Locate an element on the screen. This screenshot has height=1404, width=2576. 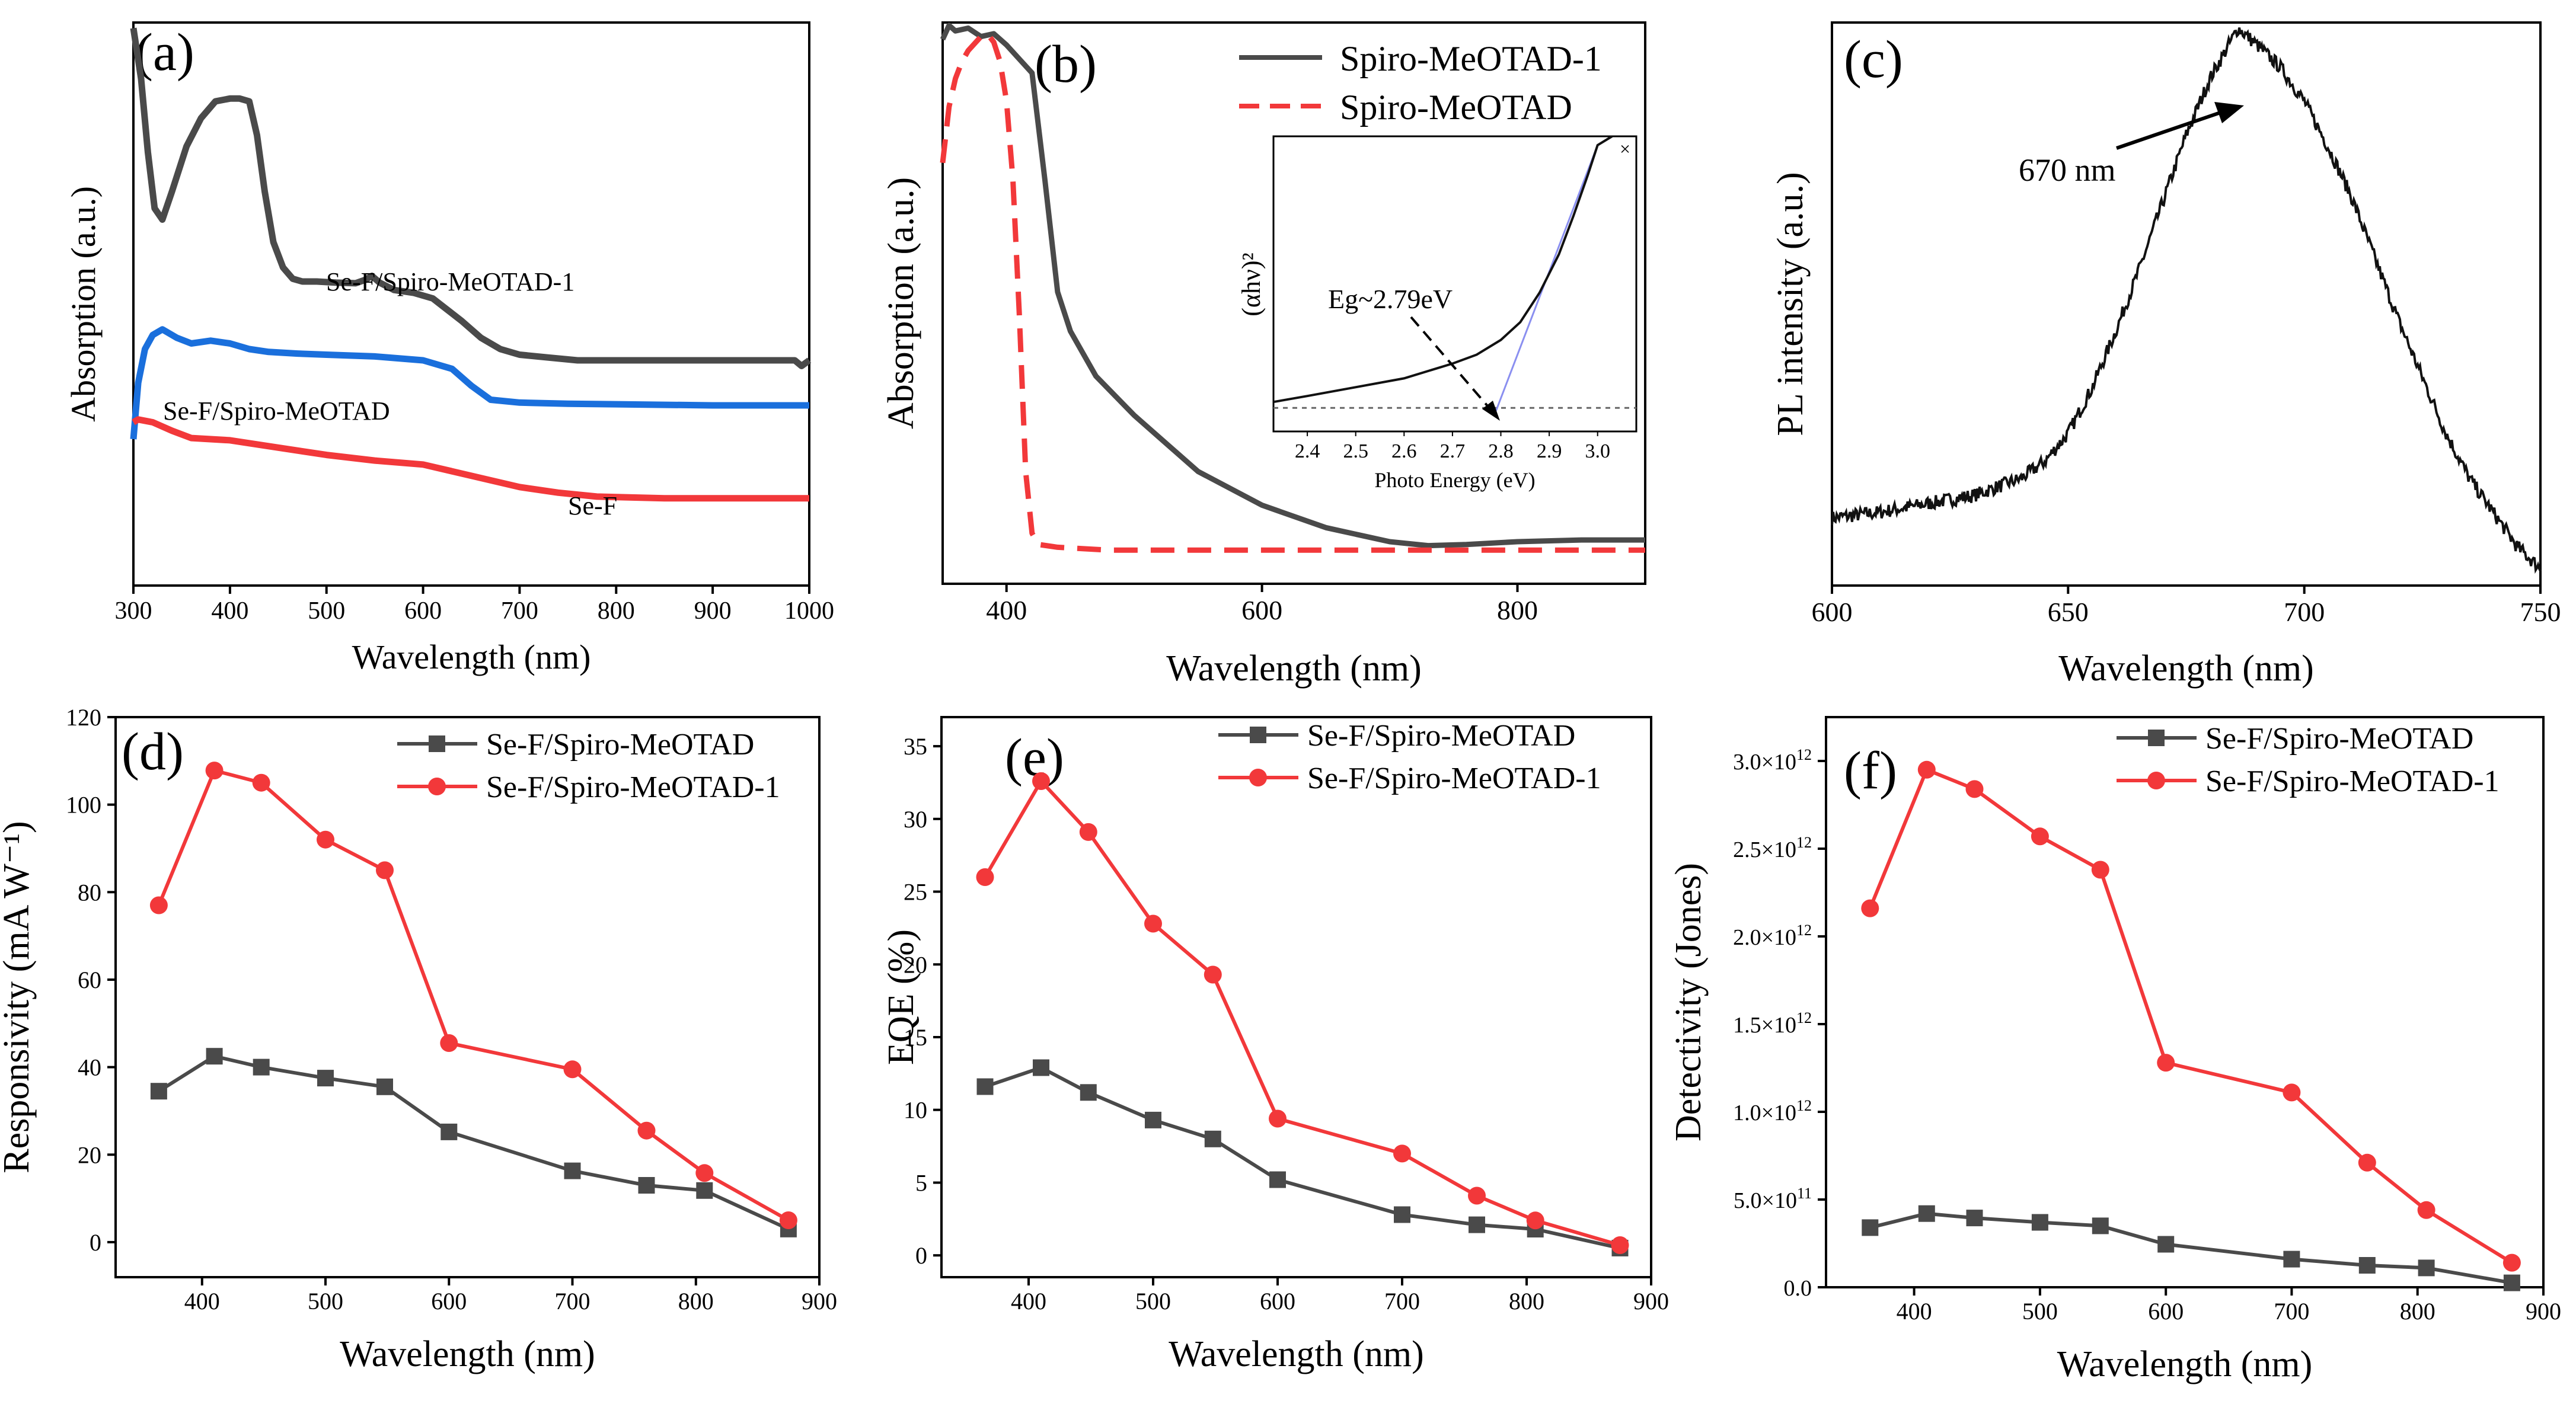
y-tick-label-f: 3.0×10¹² is located at coordinates (1772, 760).